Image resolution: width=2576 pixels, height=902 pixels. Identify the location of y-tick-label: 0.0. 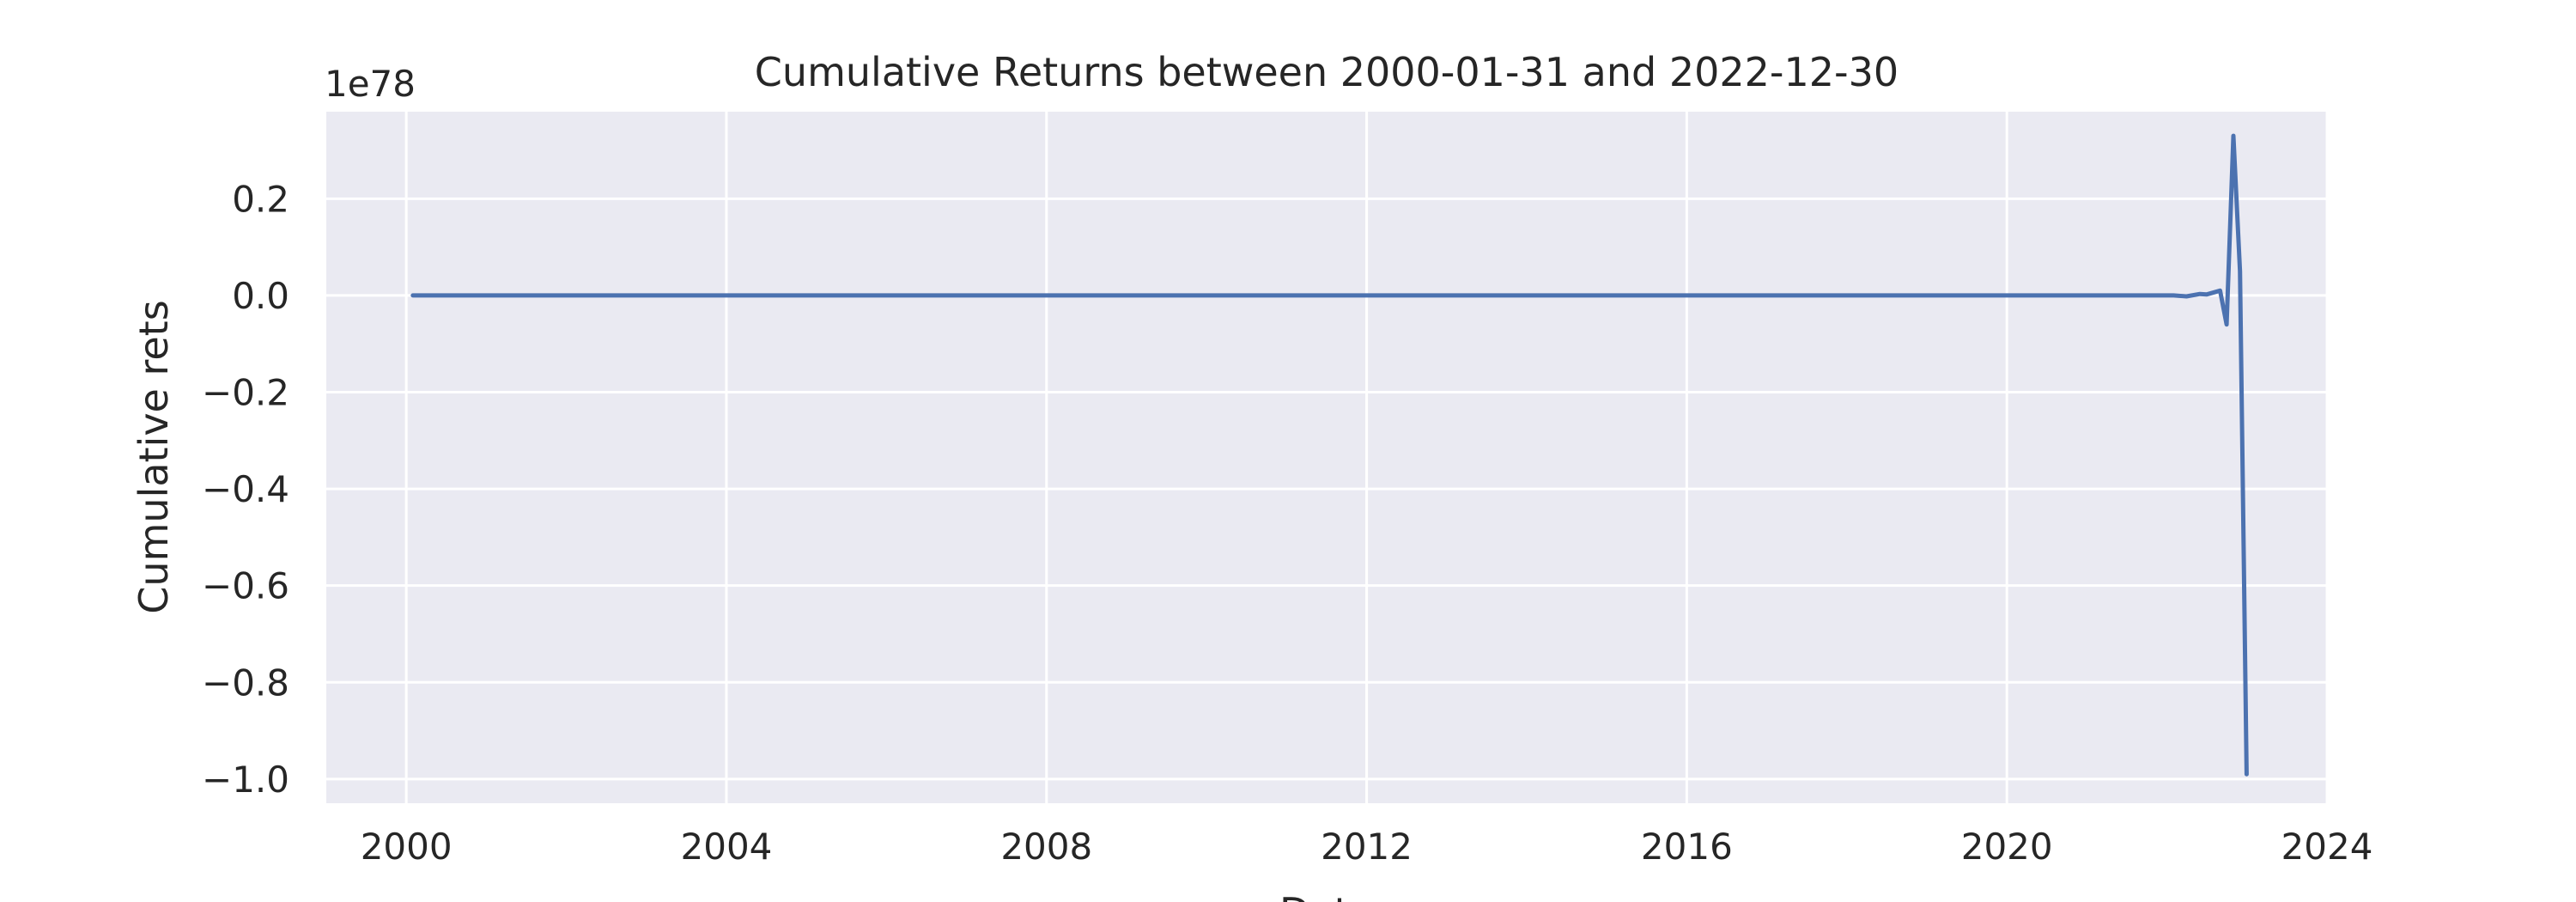
(260, 296).